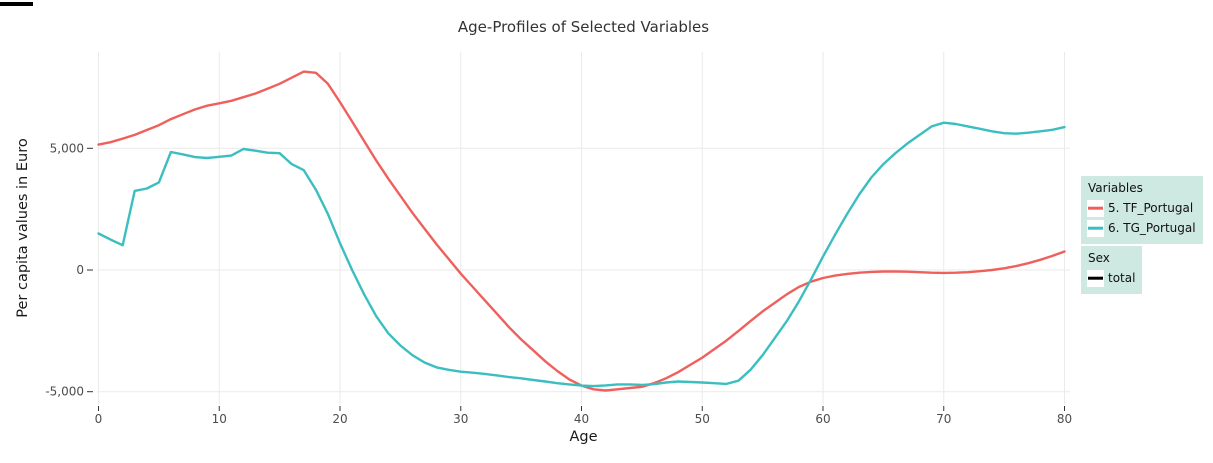 The image size is (1213, 463). What do you see at coordinates (583, 27) in the screenshot?
I see `chart-title: Age-Profiles of Selected Variables` at bounding box center [583, 27].